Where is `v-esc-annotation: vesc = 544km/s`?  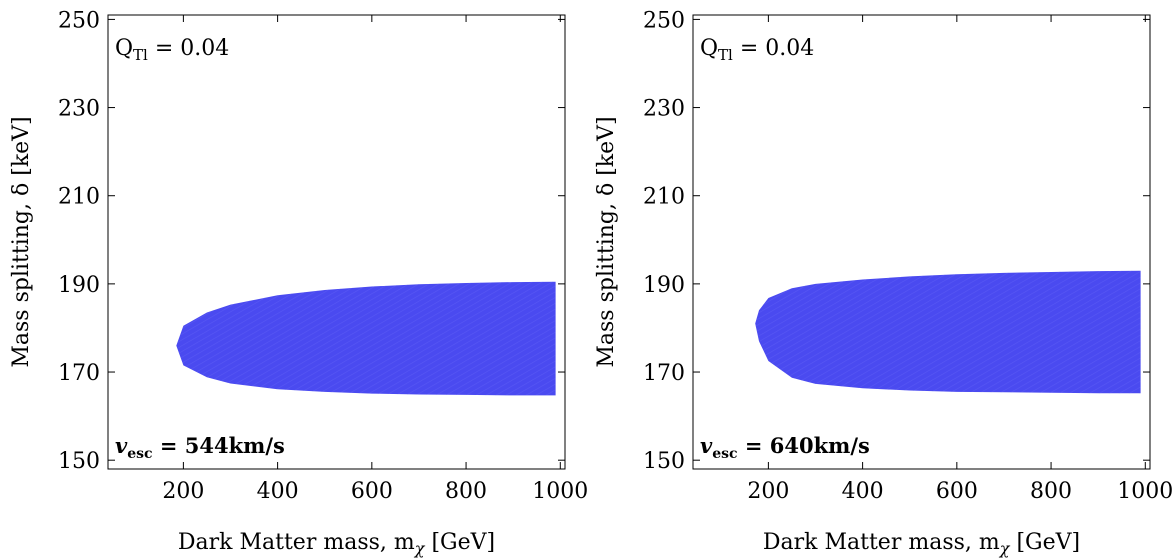 v-esc-annotation: vesc = 544km/s is located at coordinates (200, 447).